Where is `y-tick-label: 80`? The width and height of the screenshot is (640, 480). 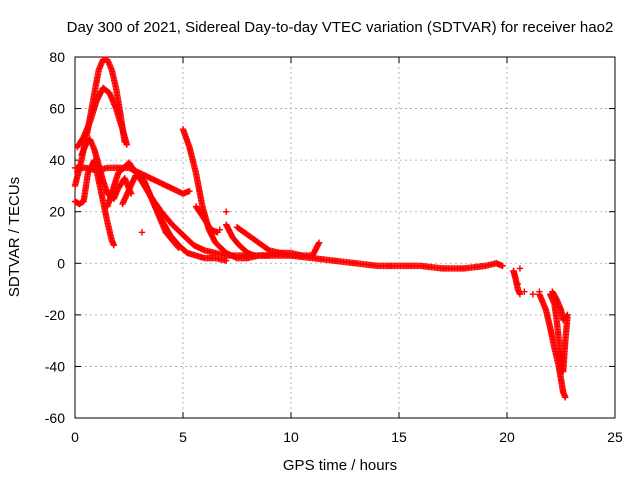
y-tick-label: 80 is located at coordinates (57, 57).